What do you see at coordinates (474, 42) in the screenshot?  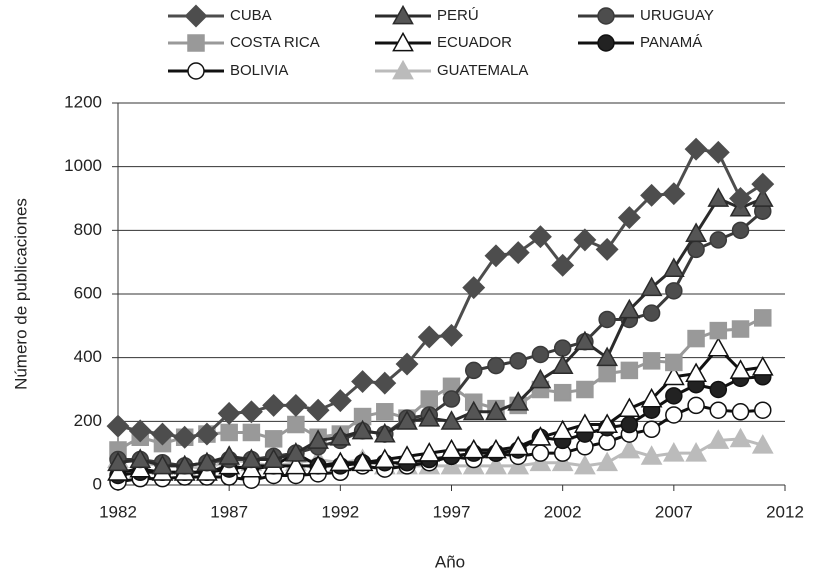 I see `legend-label: ECUADOR` at bounding box center [474, 42].